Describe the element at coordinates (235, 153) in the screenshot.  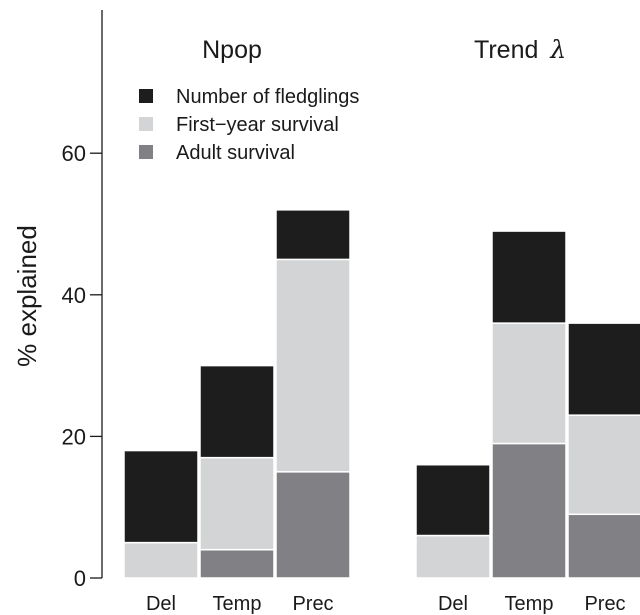
I see `legend-label: Adult survival` at that location.